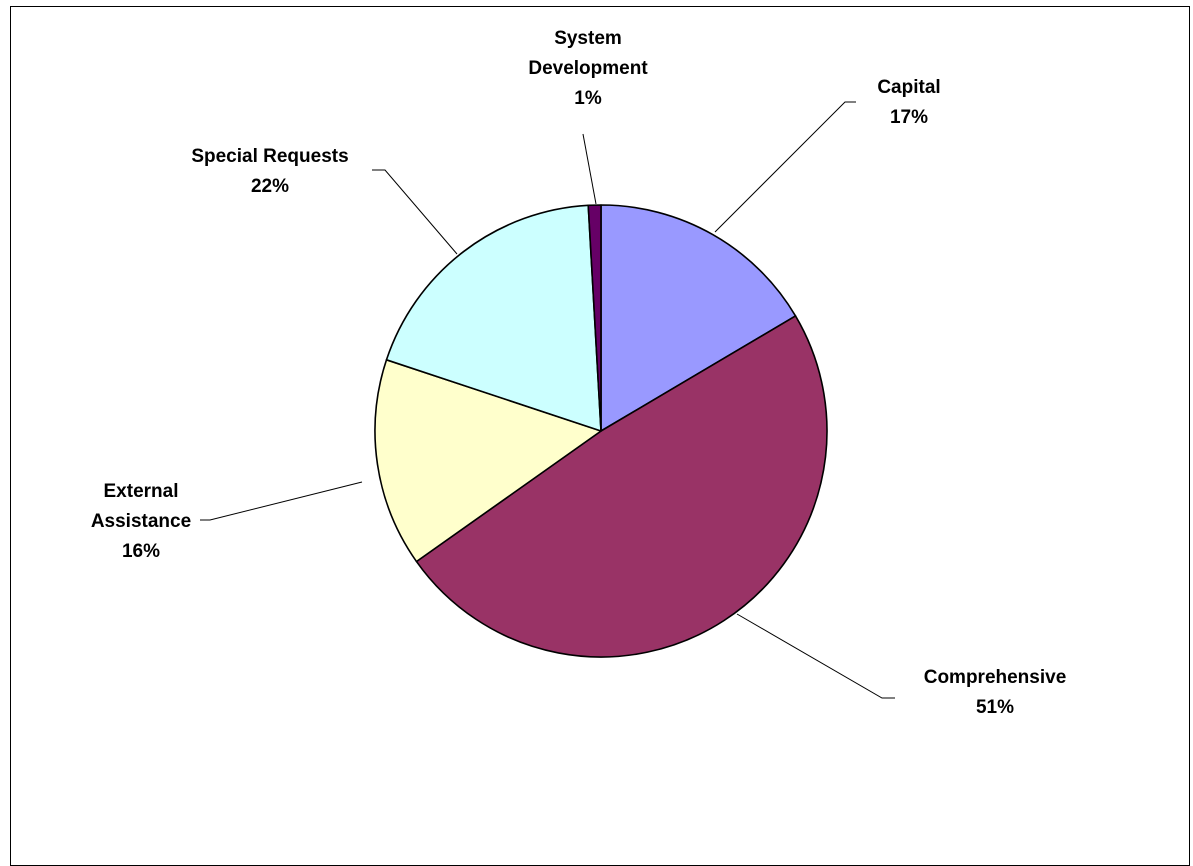  What do you see at coordinates (493, 318) in the screenshot?
I see `pie-slice-special-requests` at bounding box center [493, 318].